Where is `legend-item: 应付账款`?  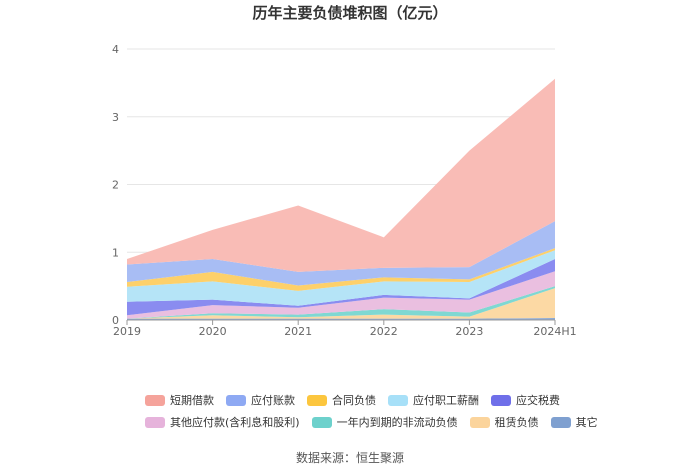
legend-item: 应付账款 is located at coordinates (260, 400).